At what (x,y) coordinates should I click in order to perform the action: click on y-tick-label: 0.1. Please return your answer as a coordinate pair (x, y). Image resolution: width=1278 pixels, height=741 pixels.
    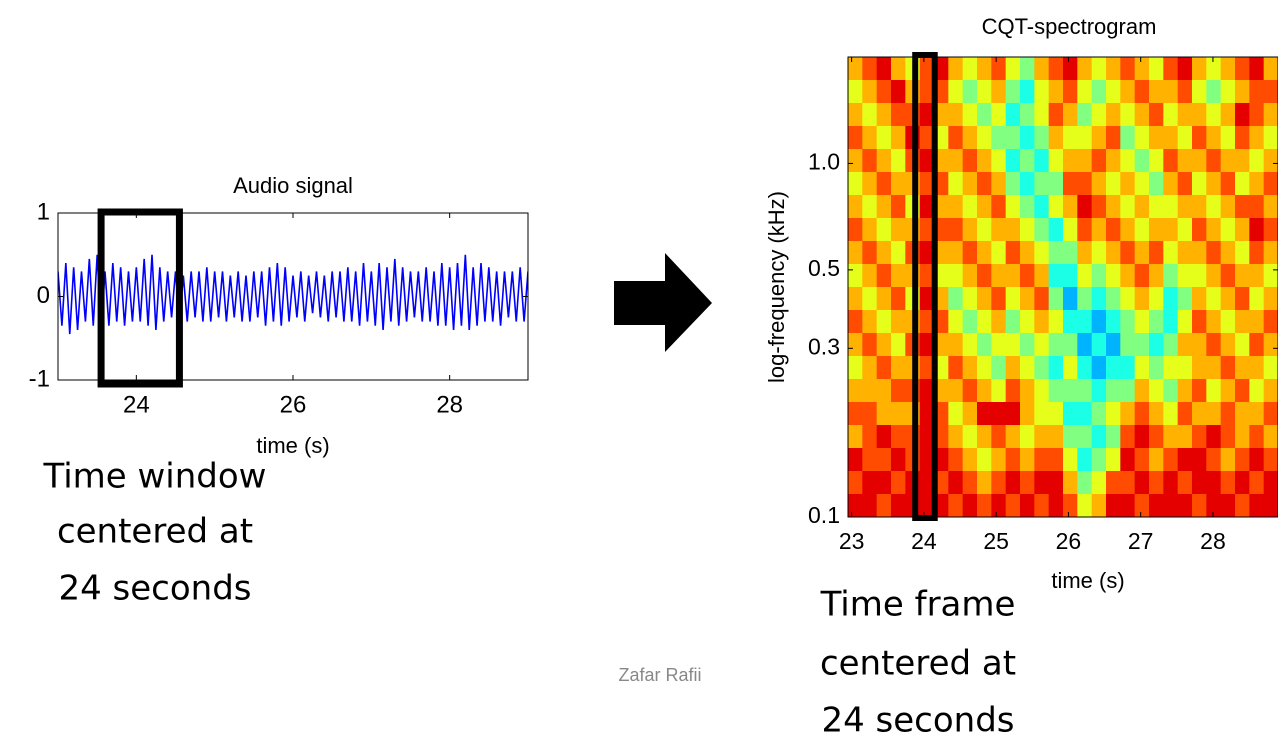
    Looking at the image, I should click on (824, 515).